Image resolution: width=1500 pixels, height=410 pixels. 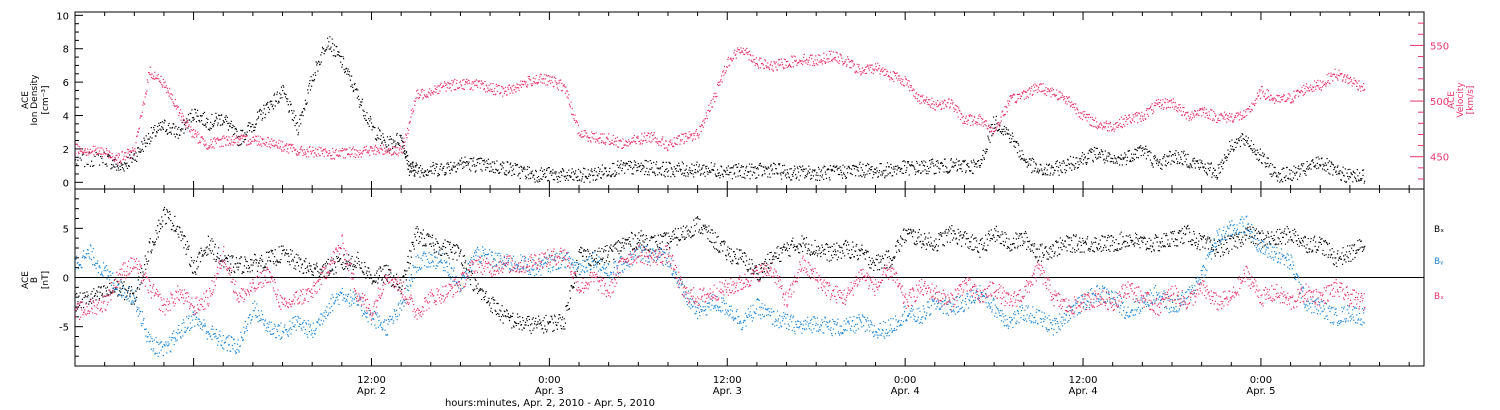 What do you see at coordinates (1452, 100) in the screenshot?
I see `velocity-label-line1: ACE` at bounding box center [1452, 100].